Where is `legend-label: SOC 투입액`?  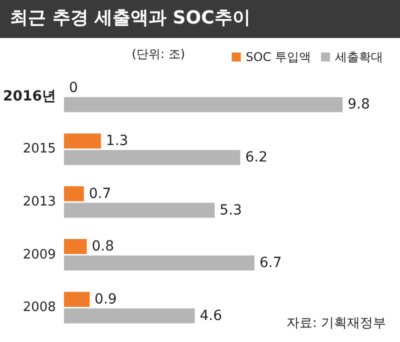
legend-label: SOC 투입액 is located at coordinates (279, 57).